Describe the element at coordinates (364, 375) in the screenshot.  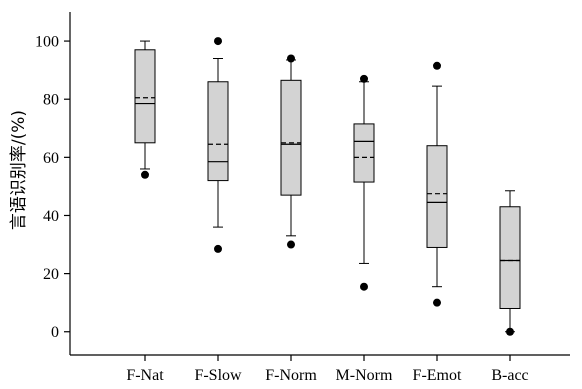
I see `x-tick-label: M-Norm` at that location.